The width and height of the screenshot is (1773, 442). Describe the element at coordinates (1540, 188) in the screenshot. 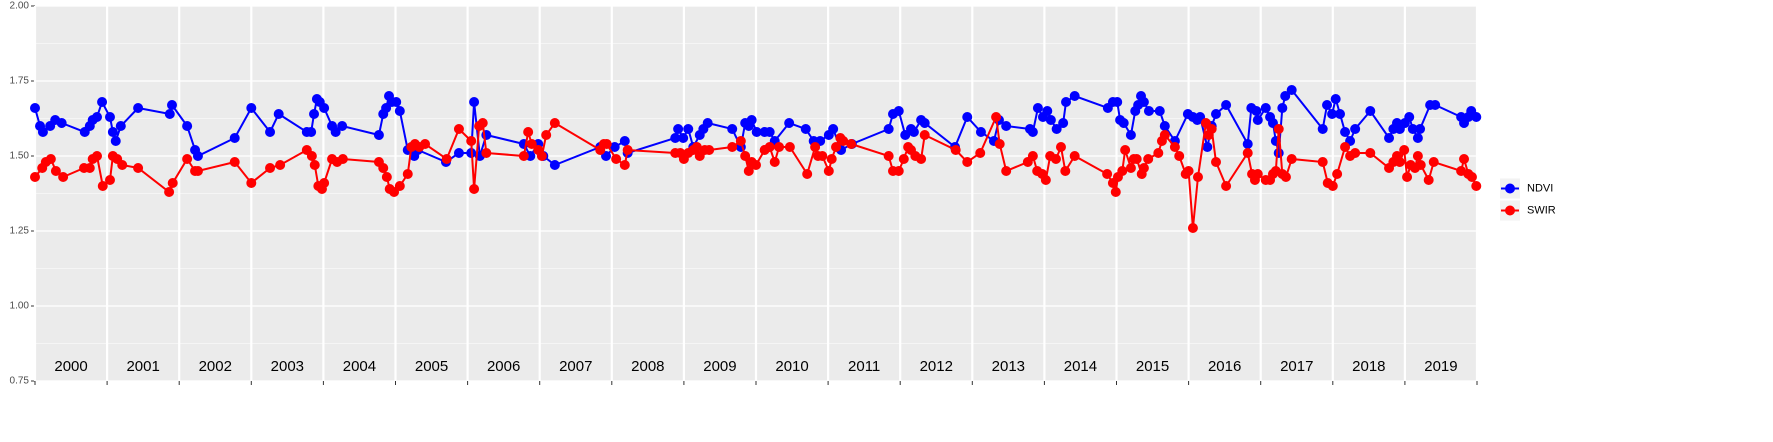

I see `legend-label: NDVI` at that location.